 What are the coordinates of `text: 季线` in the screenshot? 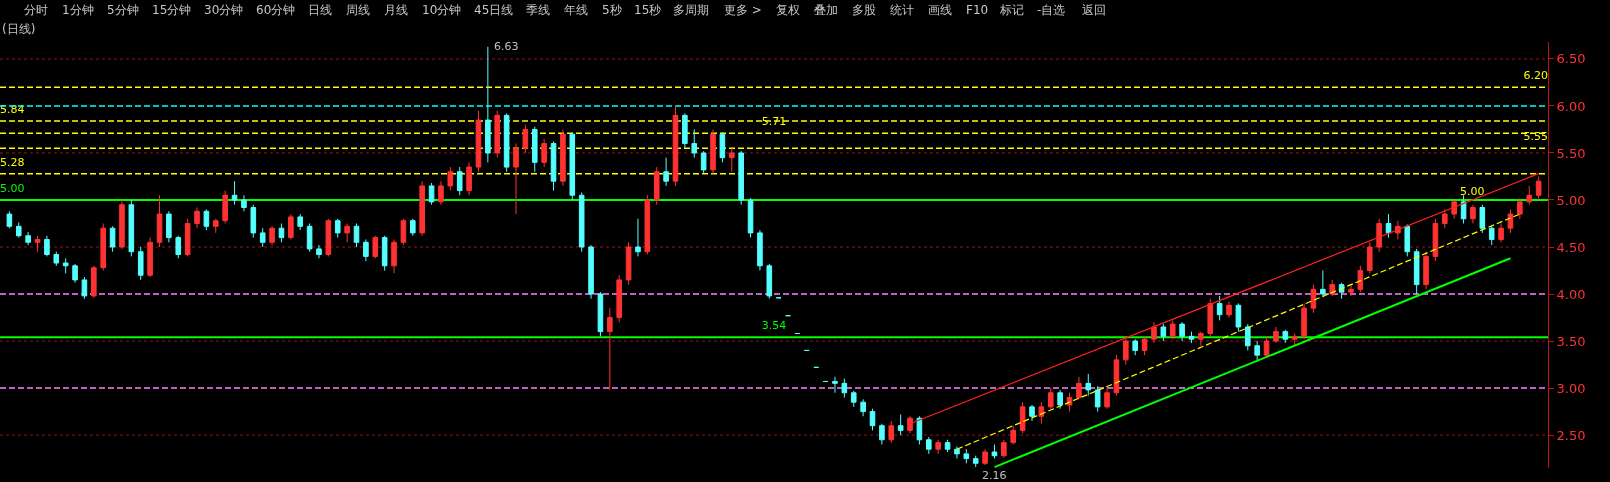 It's located at (538, 10).